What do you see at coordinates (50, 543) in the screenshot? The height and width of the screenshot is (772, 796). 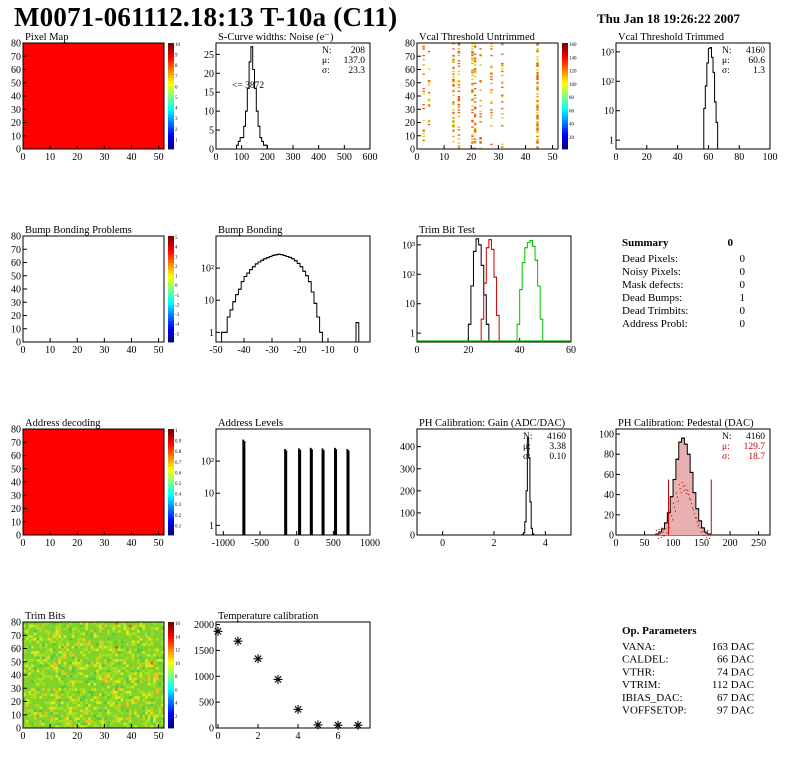 I see `x-tick-label: 10` at bounding box center [50, 543].